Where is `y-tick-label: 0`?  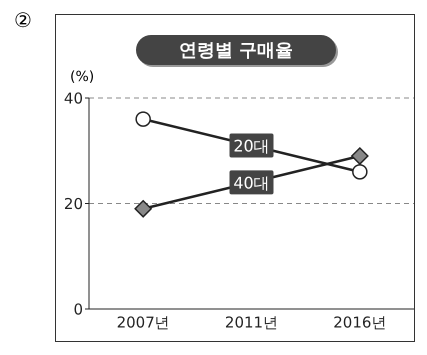
y-tick-label: 0 is located at coordinates (78, 309).